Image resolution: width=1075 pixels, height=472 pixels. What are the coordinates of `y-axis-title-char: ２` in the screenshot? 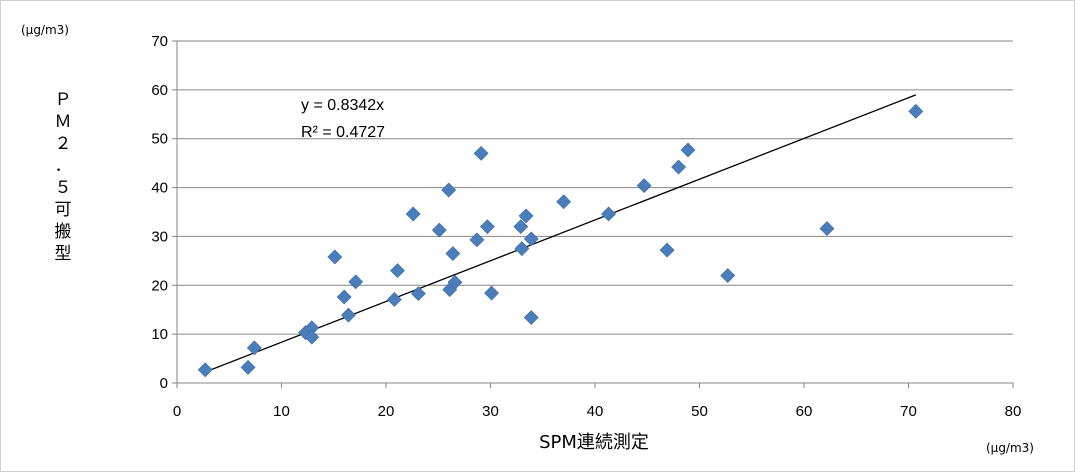 It's located at (63, 144).